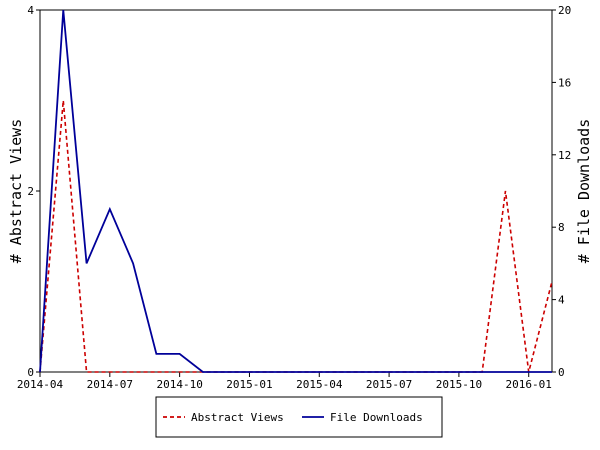  Describe the element at coordinates (564, 155) in the screenshot. I see `right-tick-label: 12` at that location.